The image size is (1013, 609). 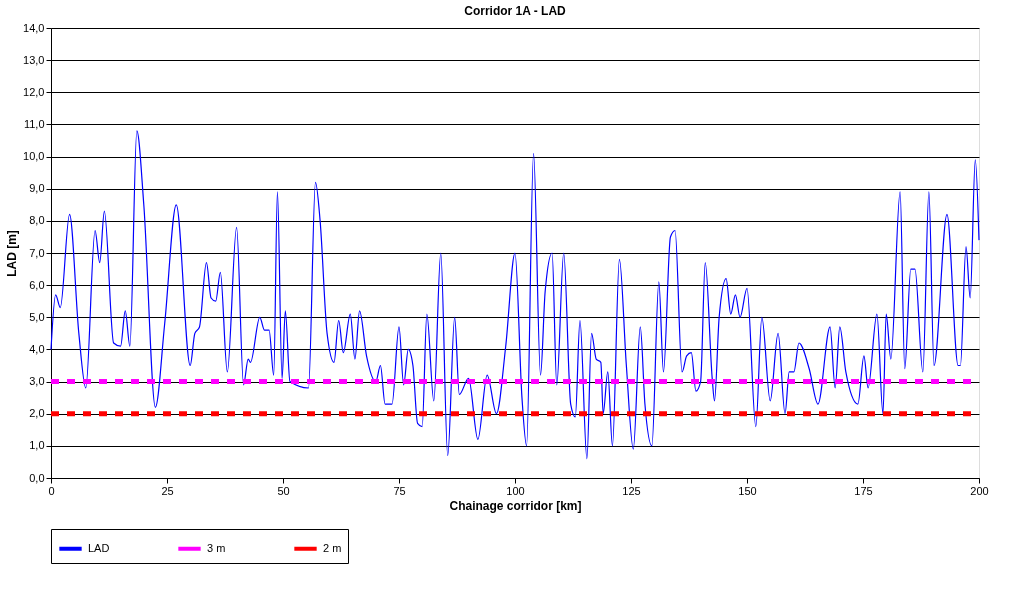 What do you see at coordinates (863, 490) in the screenshot?
I see `x-tick-label: 175` at bounding box center [863, 490].